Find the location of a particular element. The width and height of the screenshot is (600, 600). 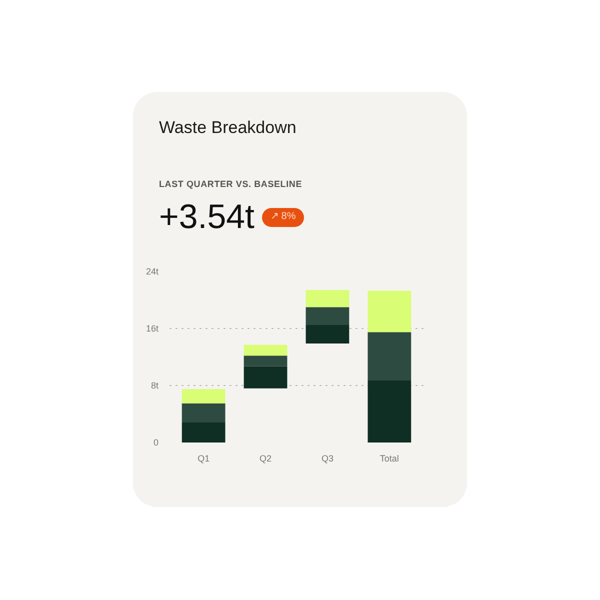

y-tick-label: 16t is located at coordinates (152, 329).